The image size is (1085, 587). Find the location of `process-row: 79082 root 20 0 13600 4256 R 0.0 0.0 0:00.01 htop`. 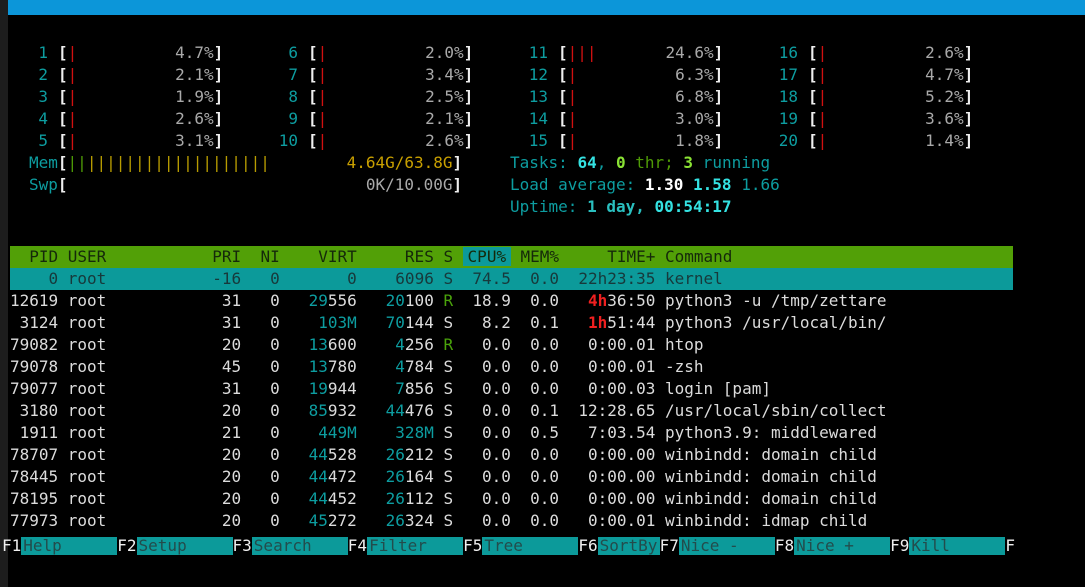

process-row: 79082 root 20 0 13600 4256 R 0.0 0.0 0:00.01 htop is located at coordinates (511, 345).